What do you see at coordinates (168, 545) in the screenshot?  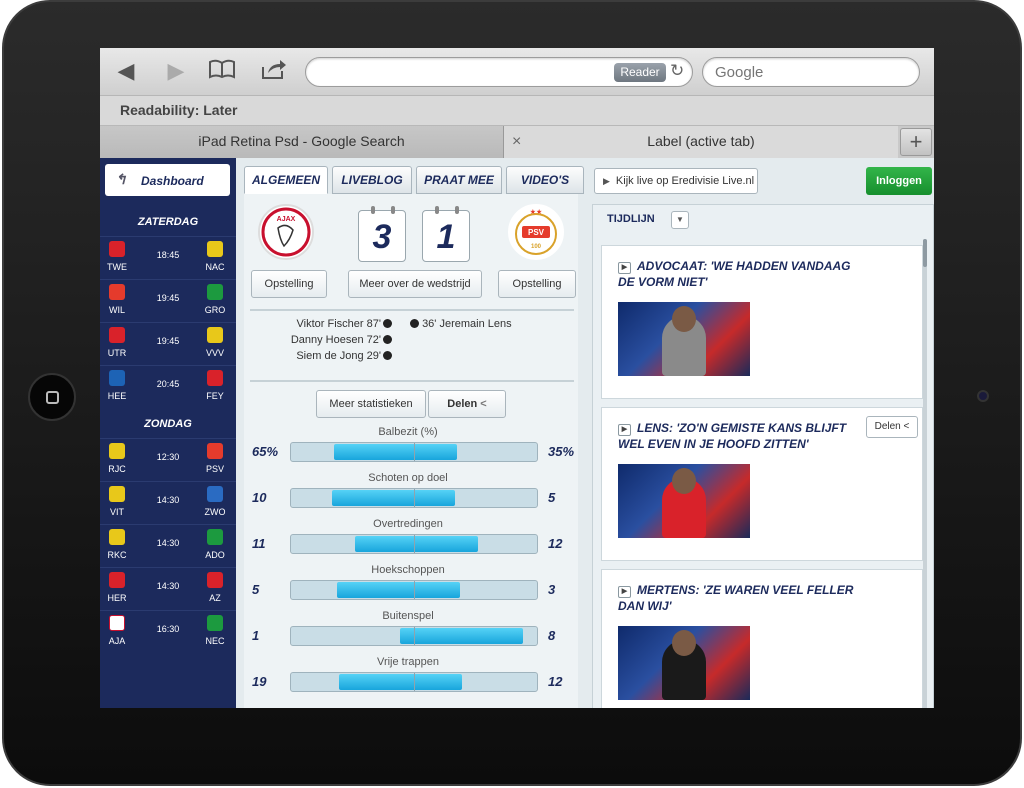 I see `match-row: RKC ADO 14:30` at bounding box center [168, 545].